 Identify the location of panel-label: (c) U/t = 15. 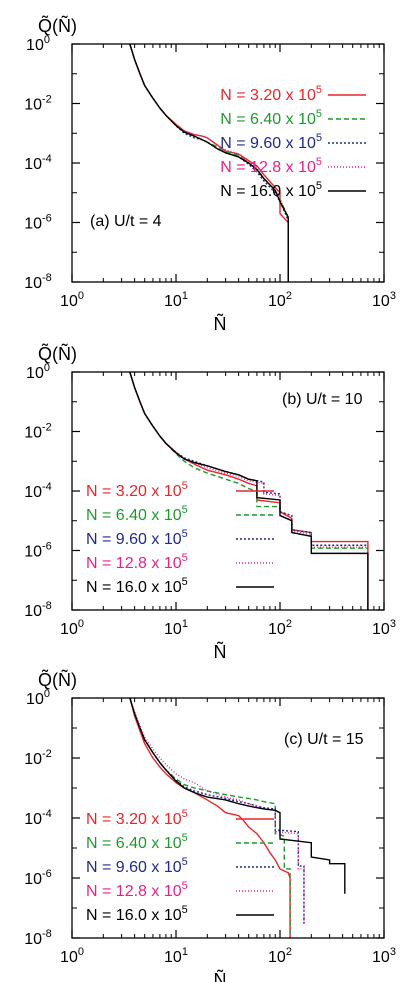
(324, 739).